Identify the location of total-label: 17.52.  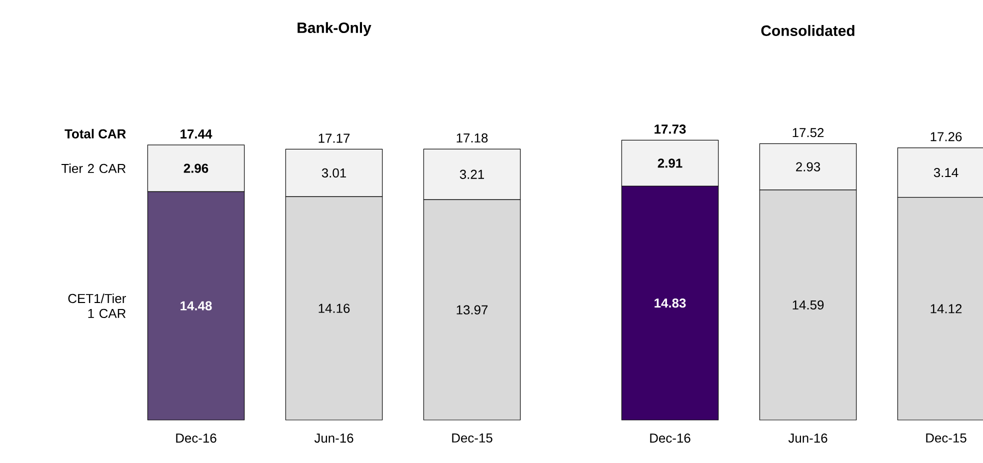
(808, 133).